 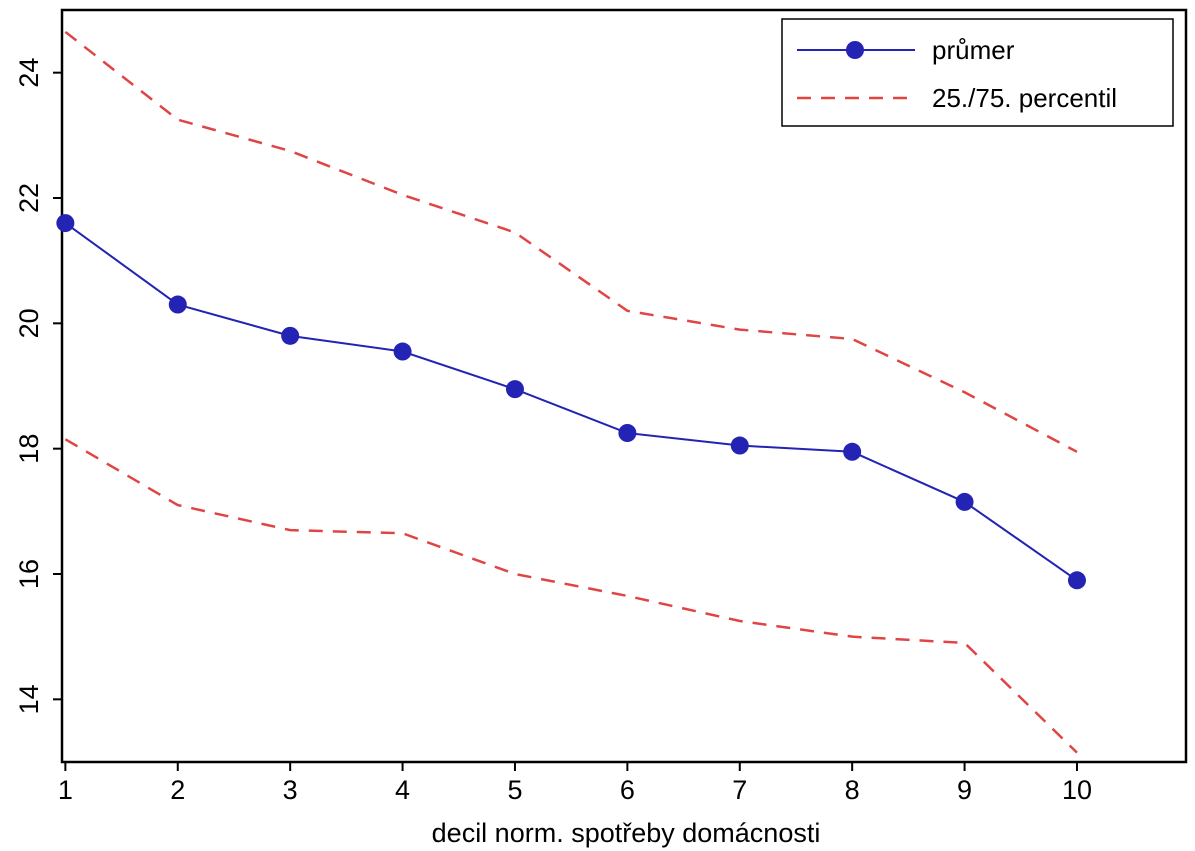 I want to click on x-axis-title: decil norm. spotřeby domácnosti, so click(x=626, y=833).